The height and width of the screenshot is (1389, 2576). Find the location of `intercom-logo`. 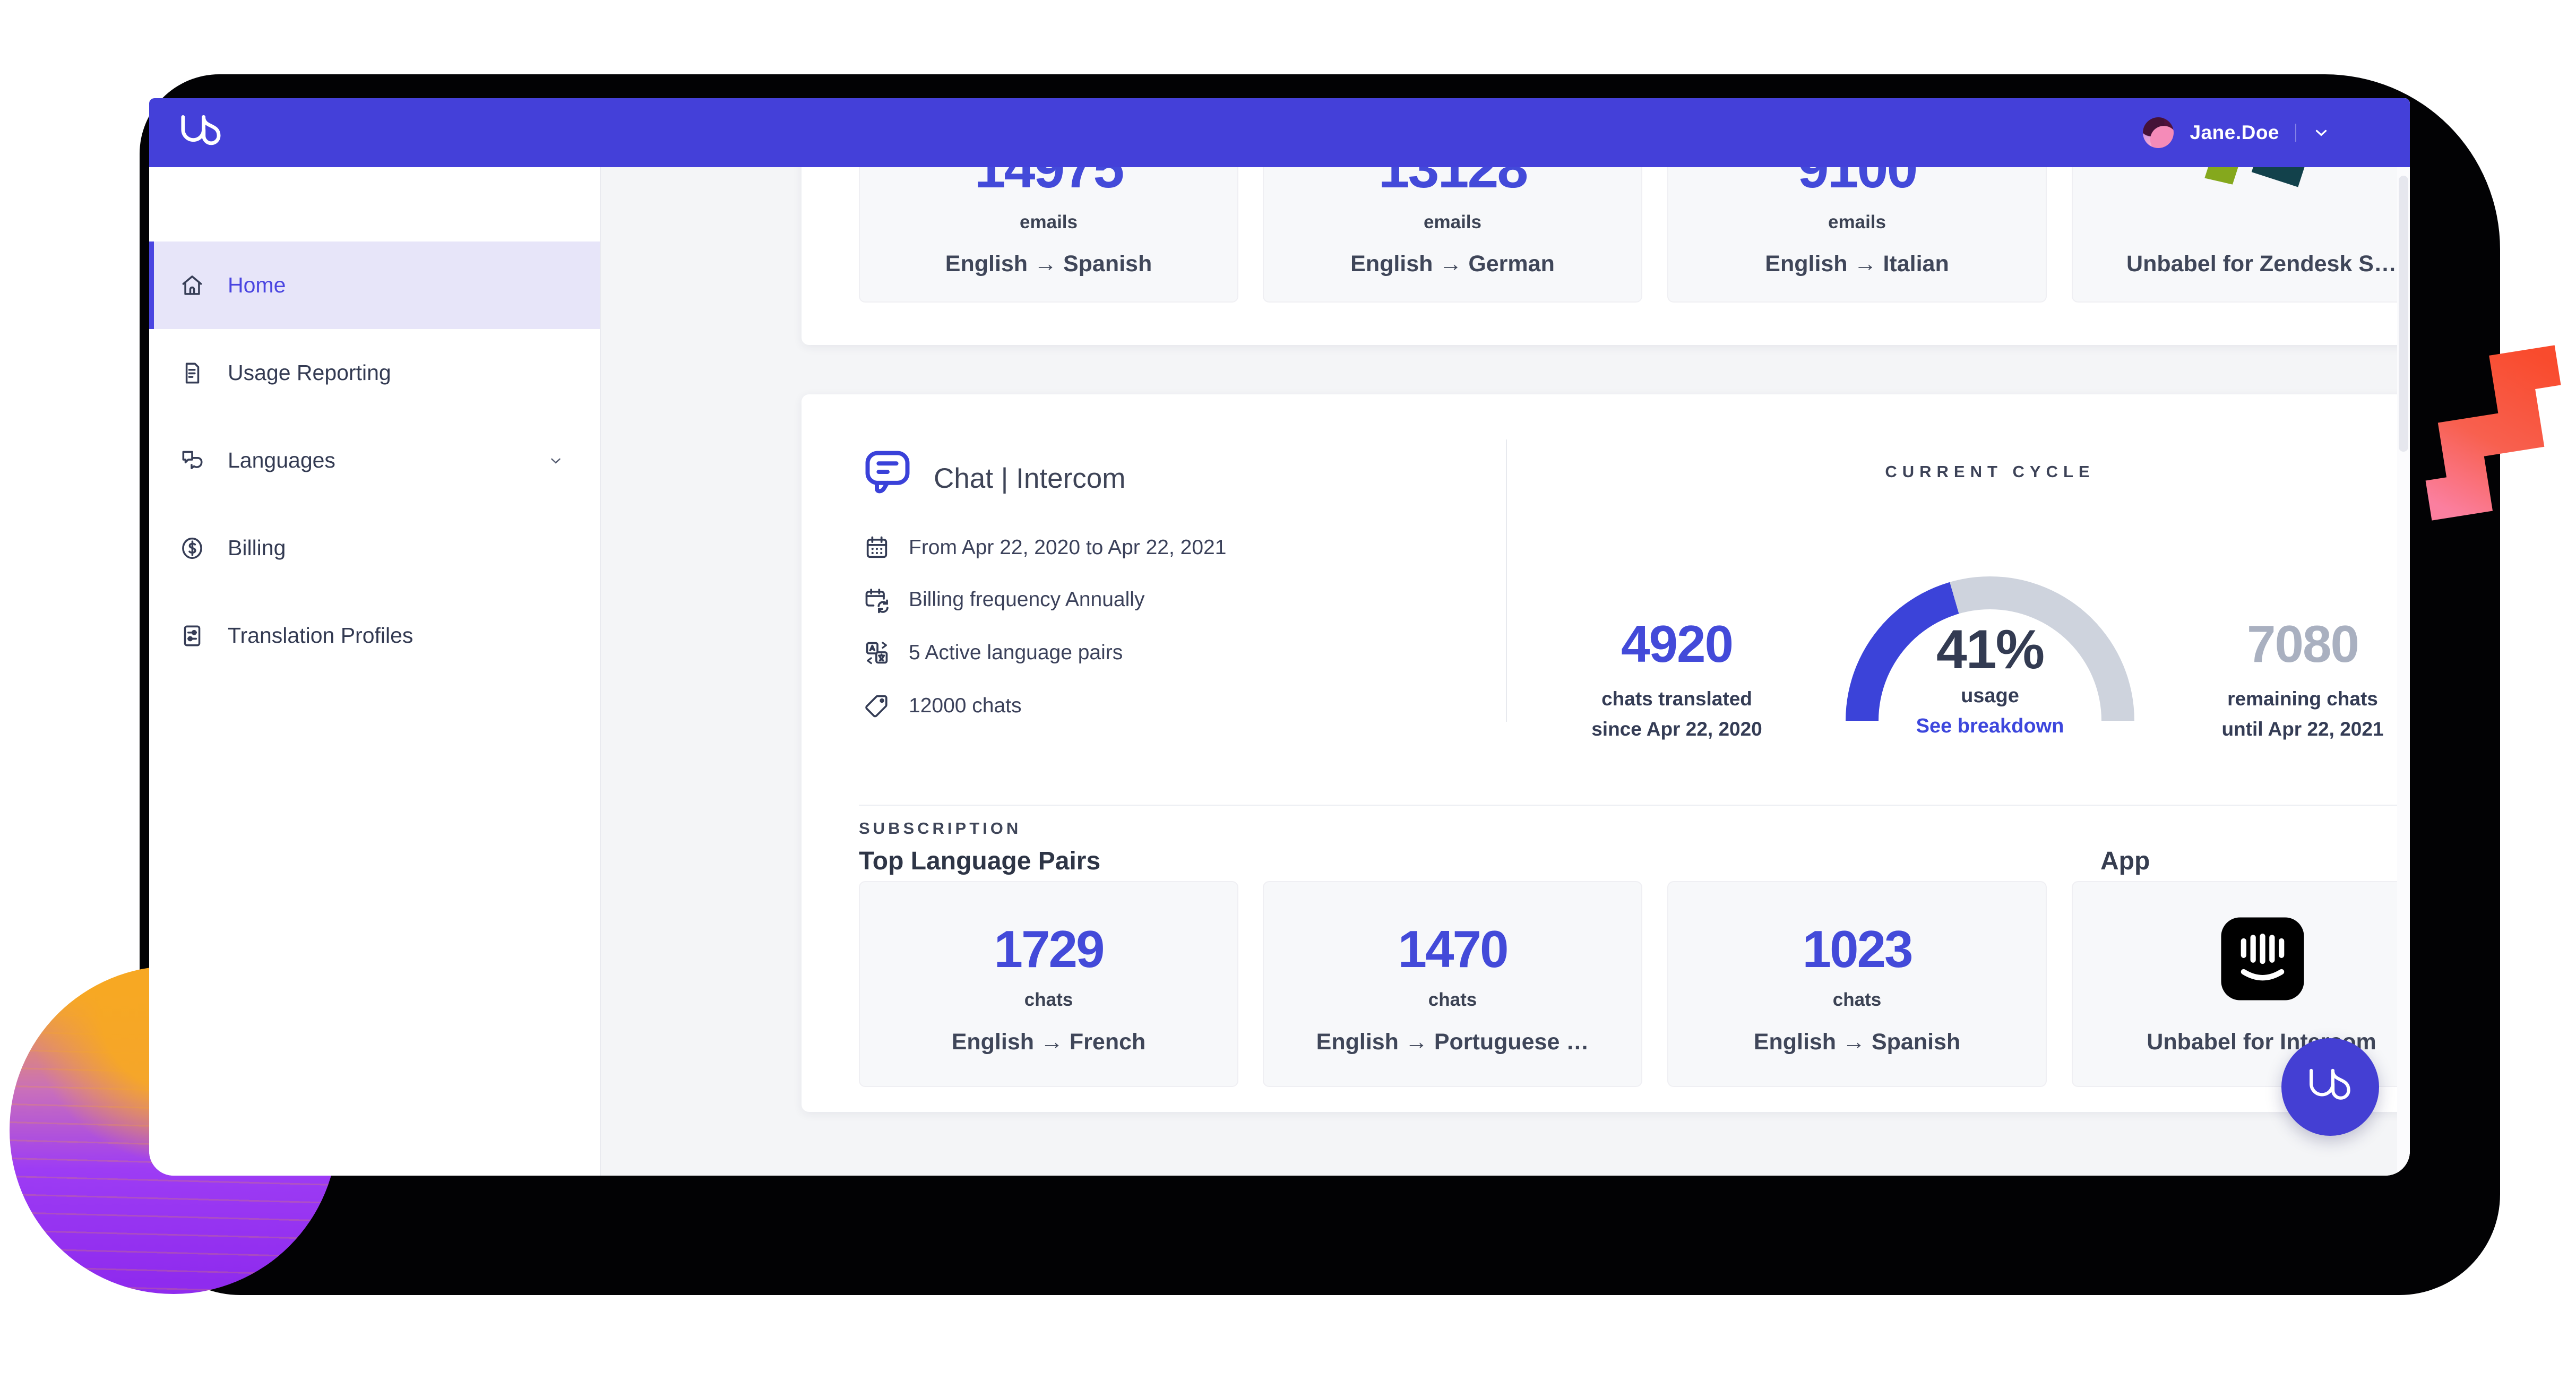

intercom-logo is located at coordinates (2263, 959).